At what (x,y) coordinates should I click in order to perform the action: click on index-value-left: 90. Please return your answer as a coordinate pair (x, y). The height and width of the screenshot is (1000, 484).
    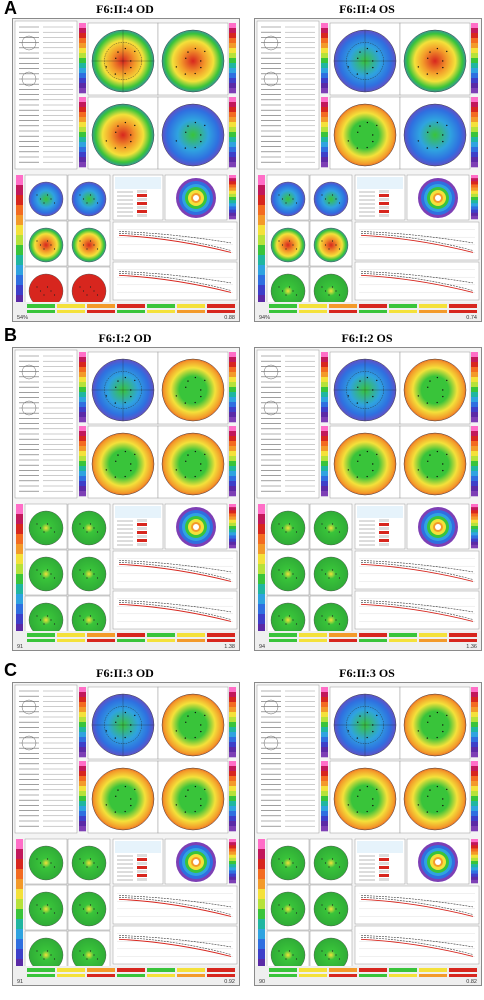
    Looking at the image, I should click on (262, 982).